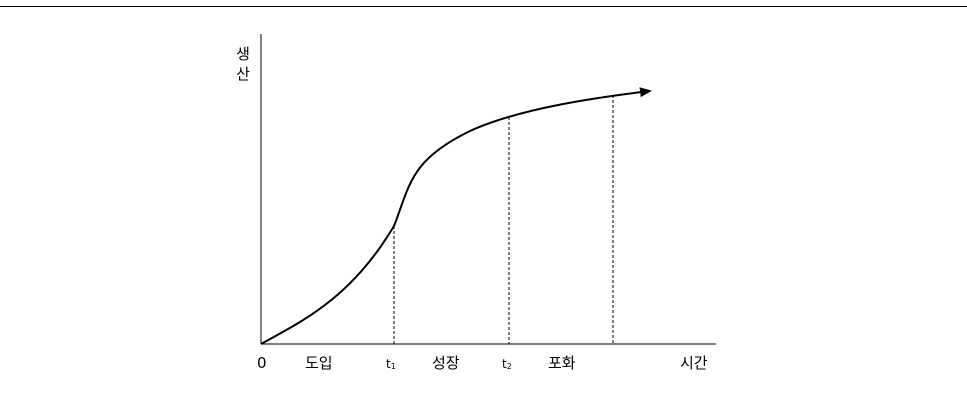 This screenshot has width=967, height=401. I want to click on y-axis-label-char-2: 산, so click(243, 74).